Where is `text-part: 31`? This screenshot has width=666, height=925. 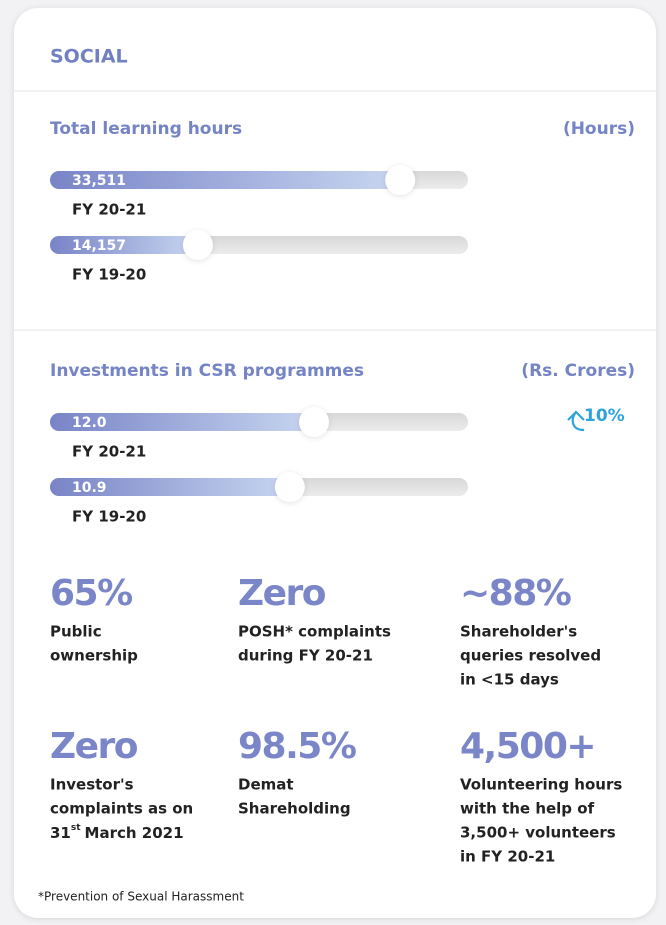 text-part: 31 is located at coordinates (60, 833).